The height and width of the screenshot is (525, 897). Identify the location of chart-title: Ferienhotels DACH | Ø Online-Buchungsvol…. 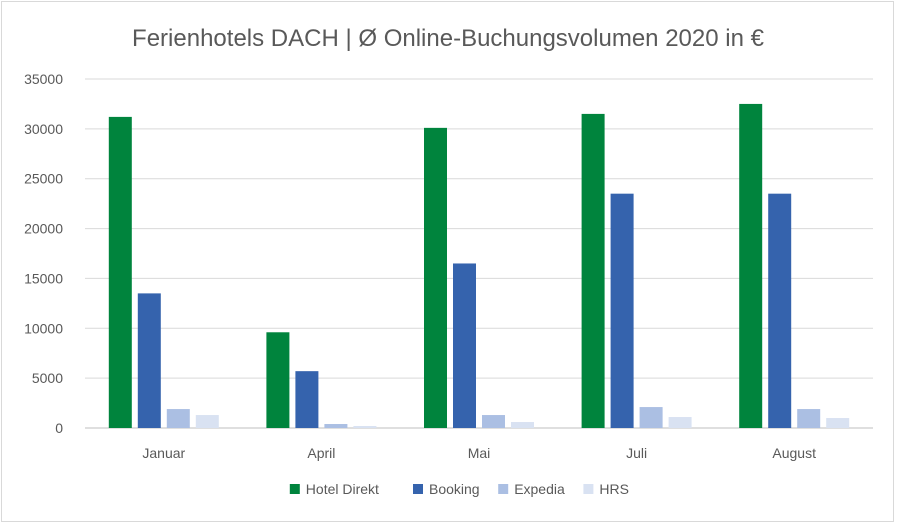
(448, 38).